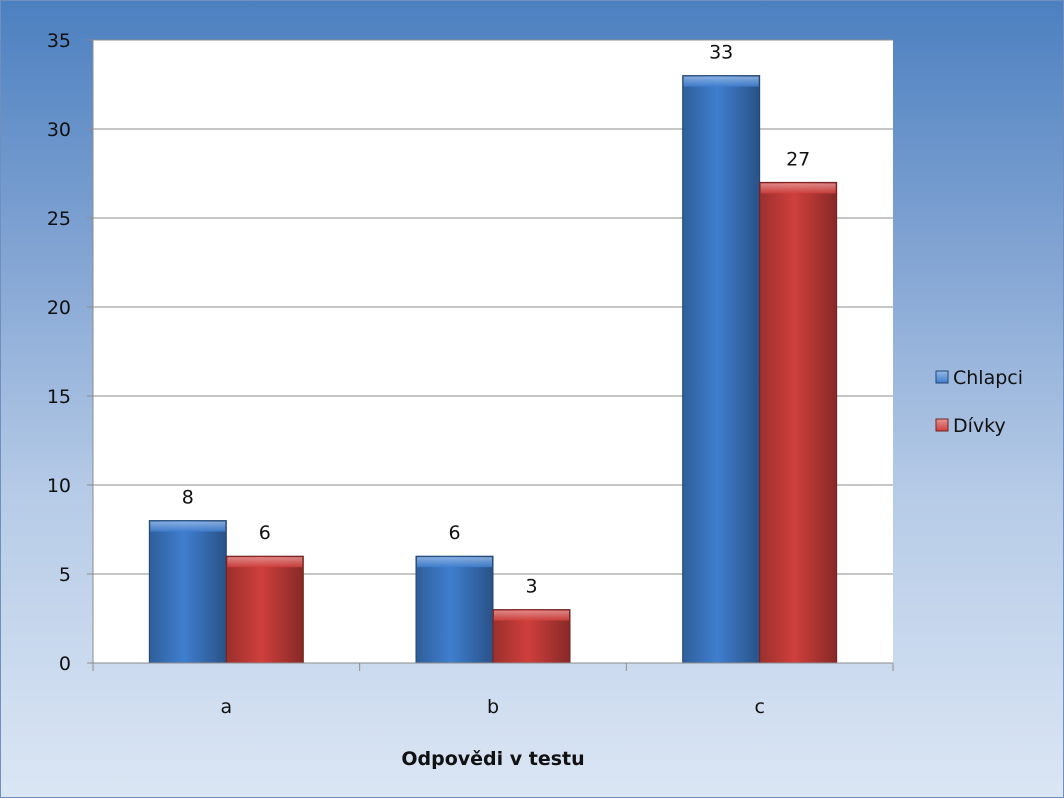 The width and height of the screenshot is (1064, 799). Describe the element at coordinates (227, 707) in the screenshot. I see `x-tick-label-a: a` at that location.